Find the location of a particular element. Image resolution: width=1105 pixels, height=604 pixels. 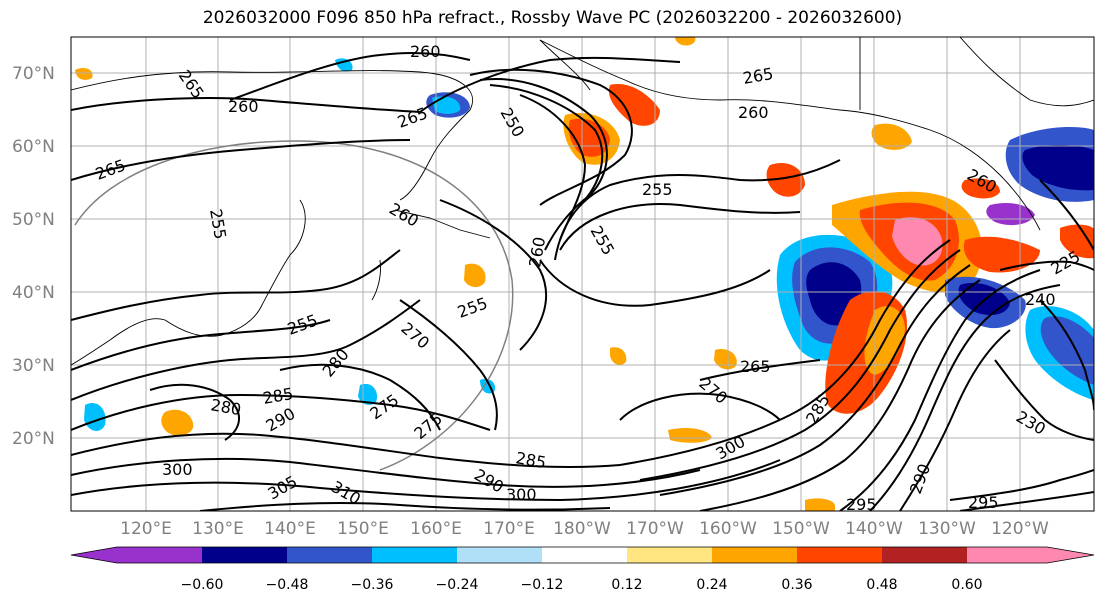

lon-label: 170°W is located at coordinates (655, 529).